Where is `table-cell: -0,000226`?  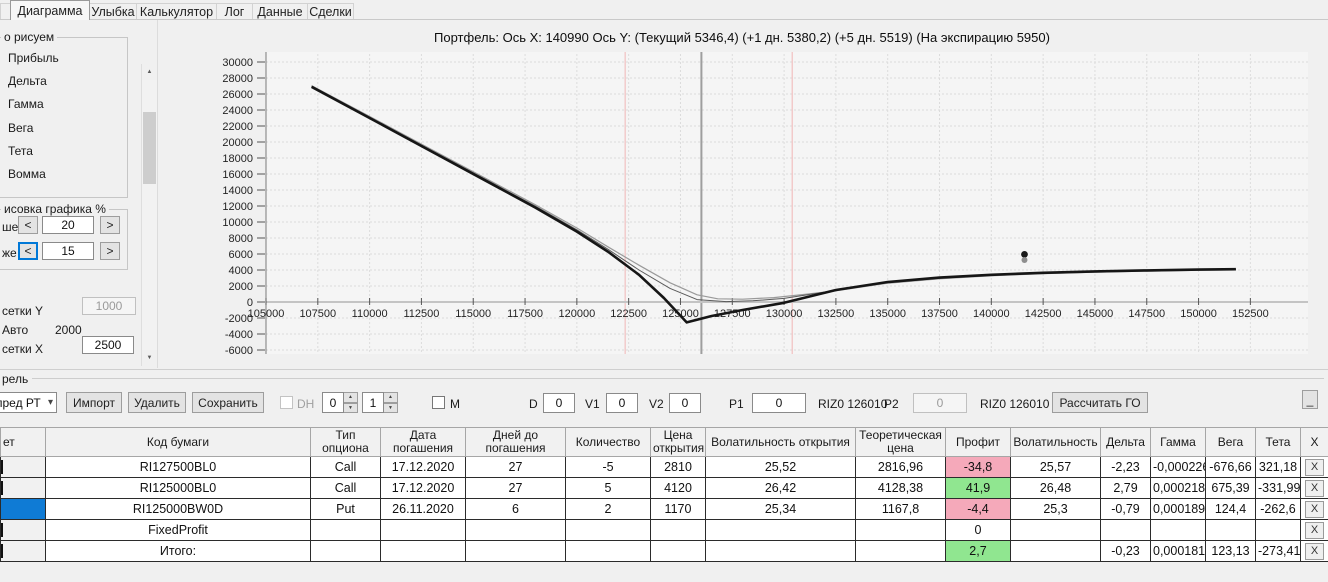
table-cell: -0,000226 is located at coordinates (1178, 467).